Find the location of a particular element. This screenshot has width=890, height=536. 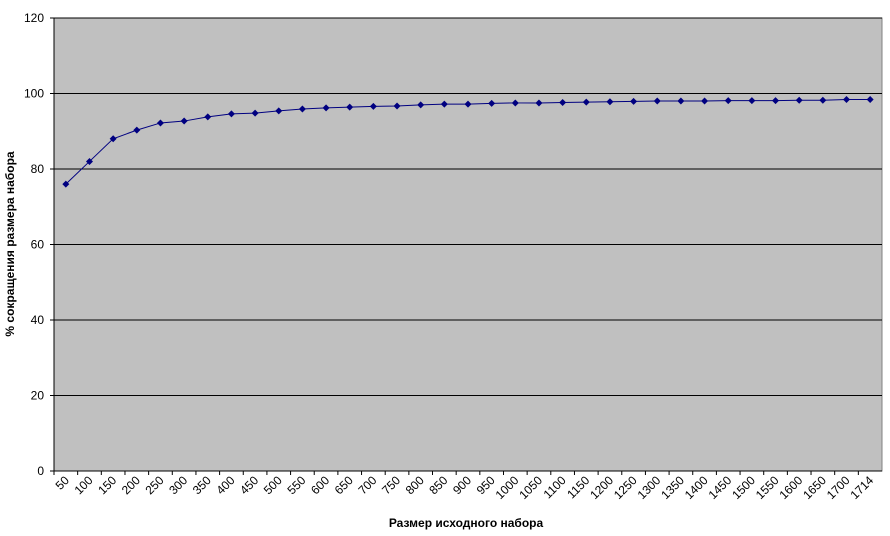

x-tick-label: 250 is located at coordinates (155, 485).